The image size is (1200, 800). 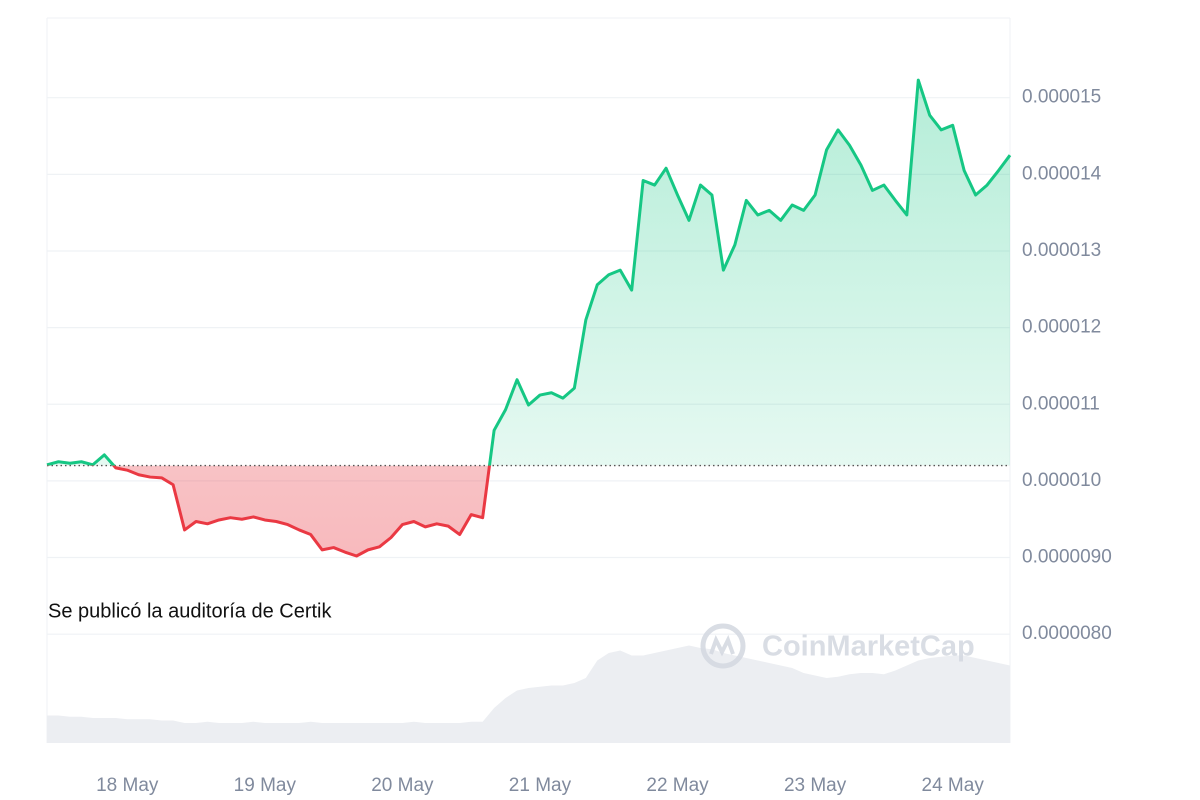 I want to click on x-tick-label: 18 May, so click(x=127, y=785).